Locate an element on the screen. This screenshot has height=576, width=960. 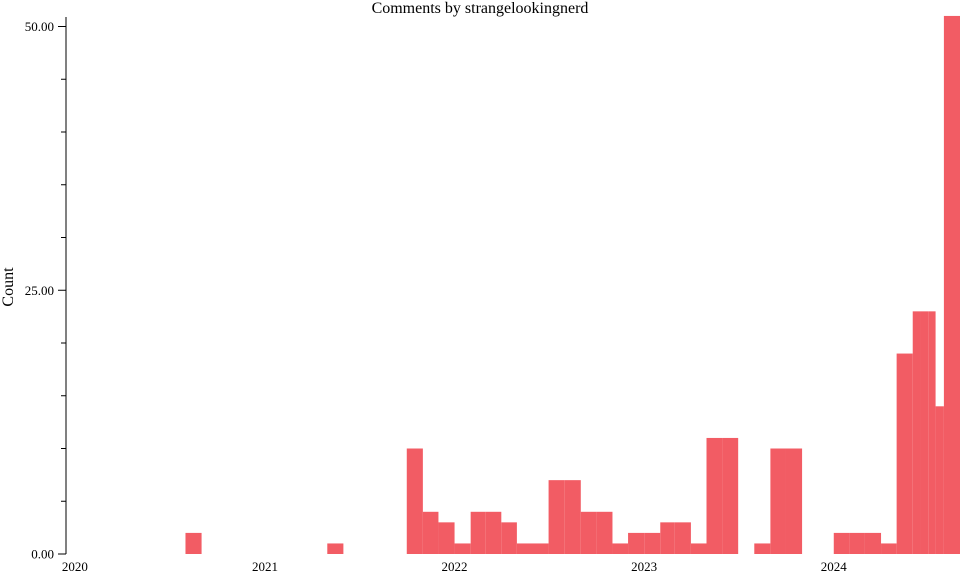
y-axis-title: Count is located at coordinates (8, 287).